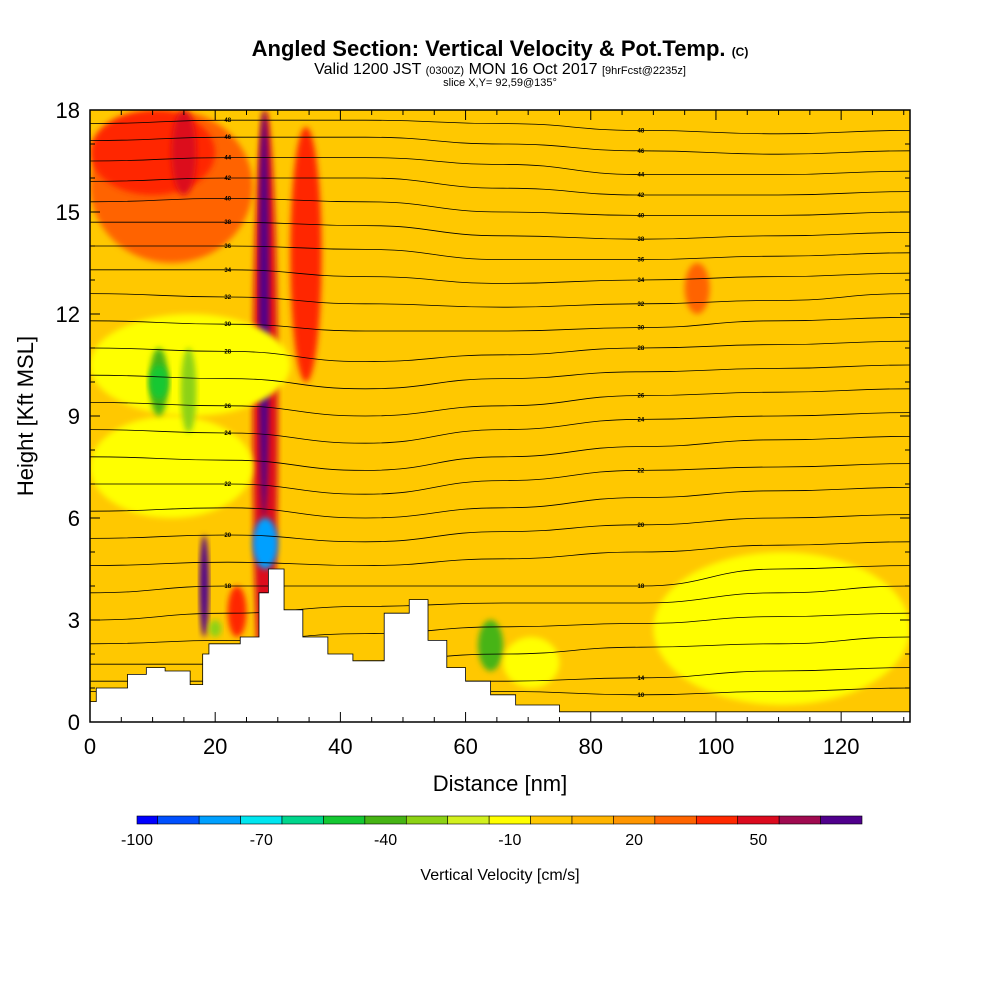  What do you see at coordinates (500, 83) in the screenshot?
I see `slice-info: slice X,Y= 92,59@135°` at bounding box center [500, 83].